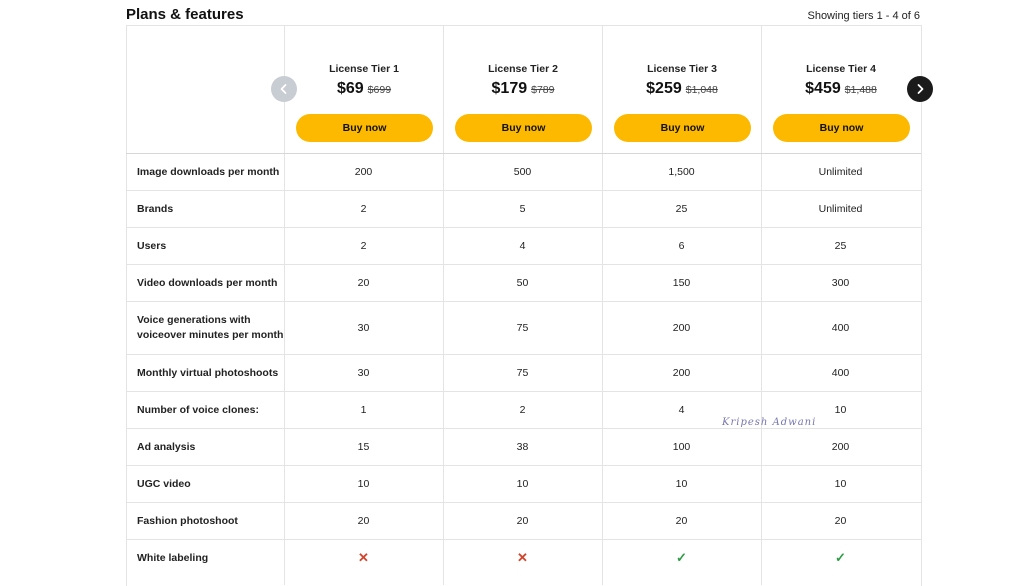 The height and width of the screenshot is (586, 1024). Describe the element at coordinates (841, 69) in the screenshot. I see `tier-name: License Tier 4` at that location.